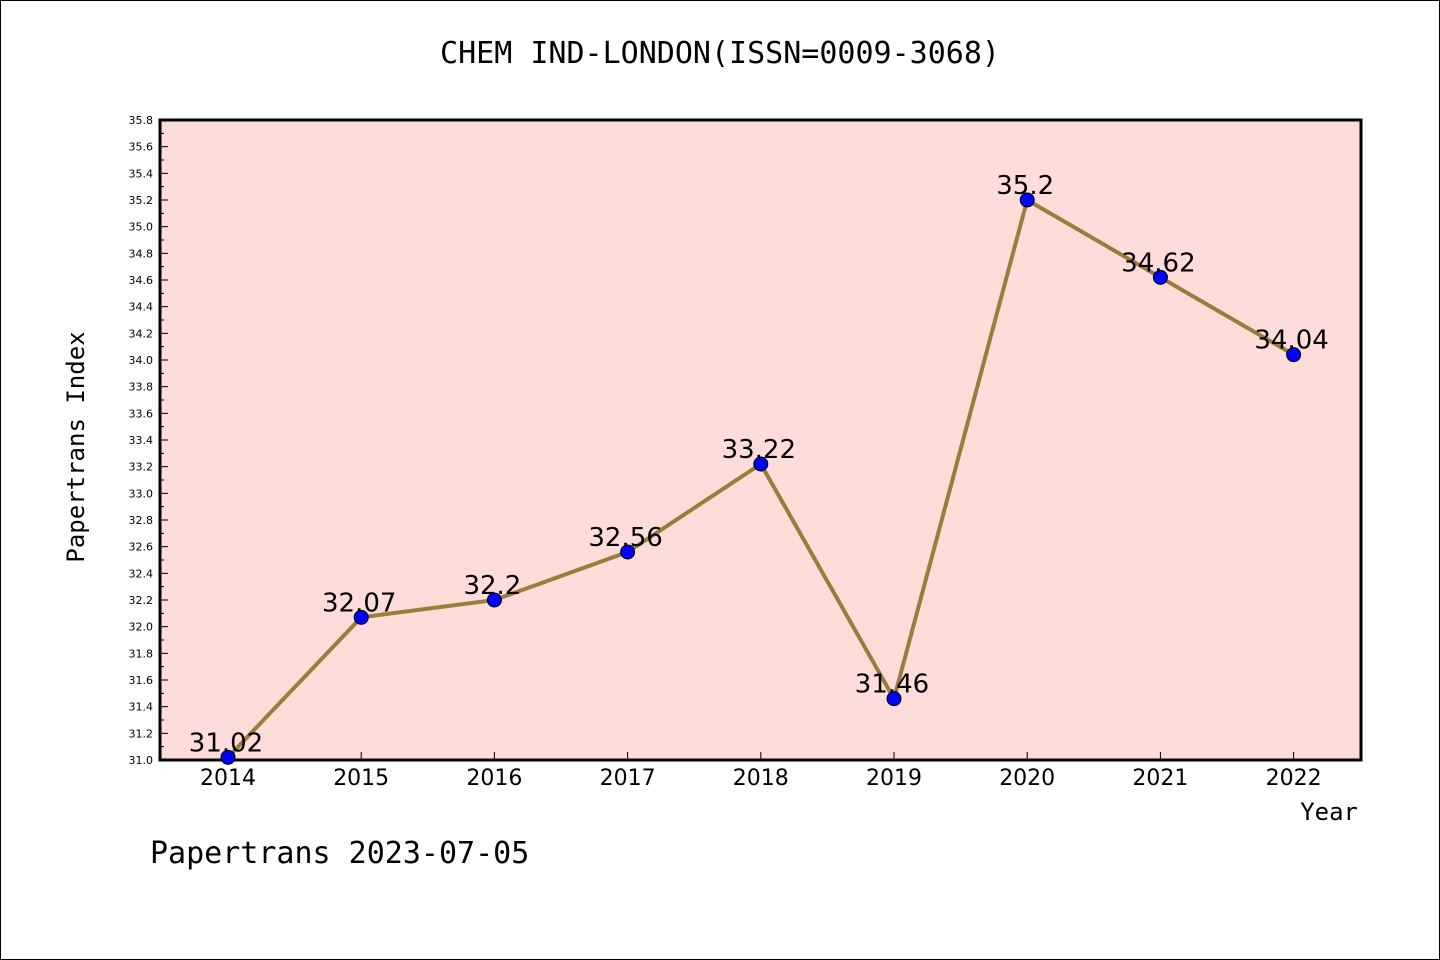  I want to click on data-label: 35.2, so click(1025, 186).